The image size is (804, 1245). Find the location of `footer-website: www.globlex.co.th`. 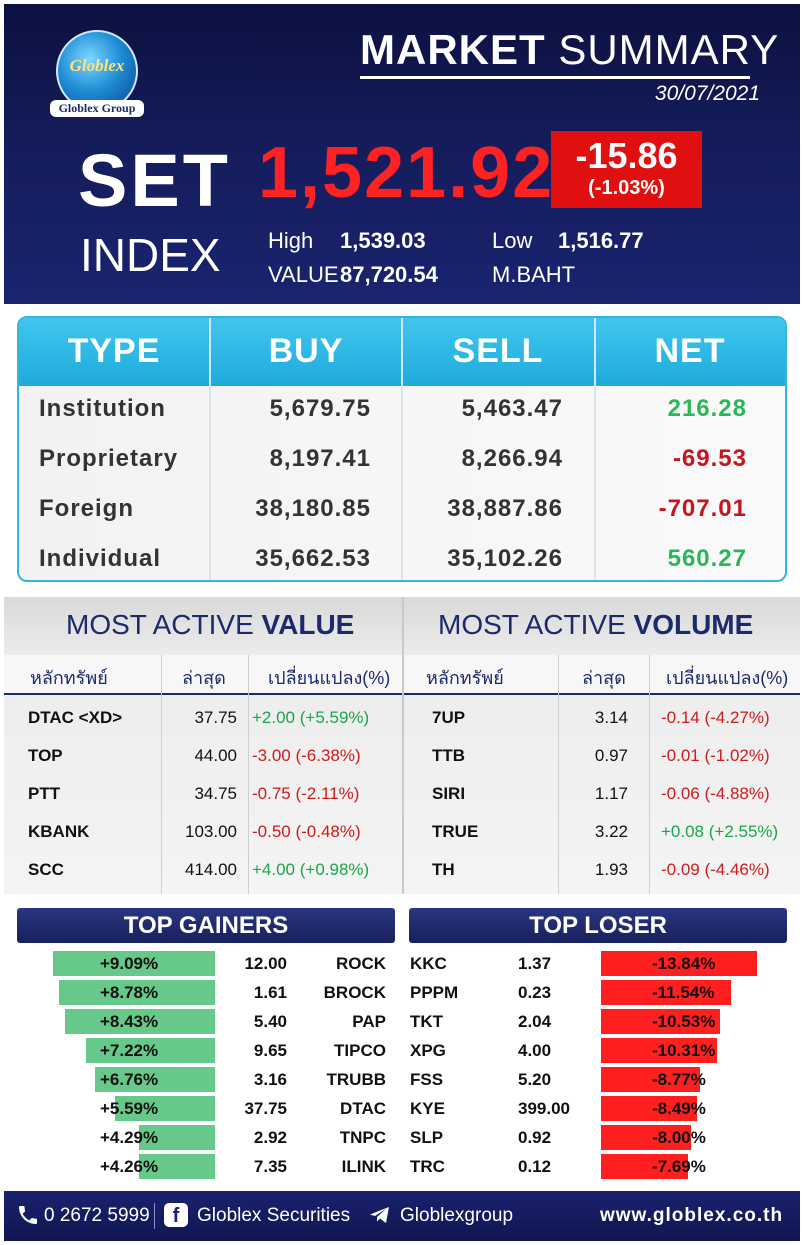

footer-website: www.globlex.co.th is located at coordinates (692, 1215).